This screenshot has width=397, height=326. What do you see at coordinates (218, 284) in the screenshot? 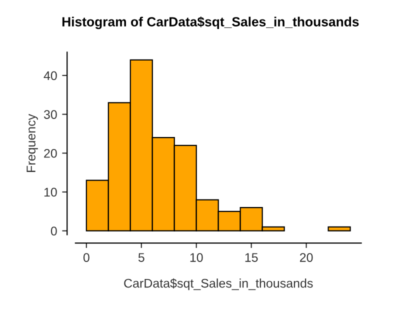
I see `x-axis-title: CarData$sqt_Sales_in_thousands` at bounding box center [218, 284].